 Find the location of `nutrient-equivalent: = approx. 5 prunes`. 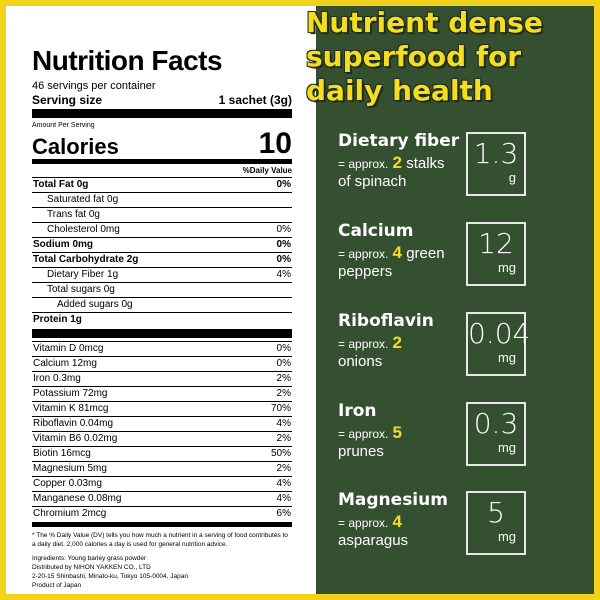

nutrient-equivalent: = approx. 5 prunes is located at coordinates (403, 442).